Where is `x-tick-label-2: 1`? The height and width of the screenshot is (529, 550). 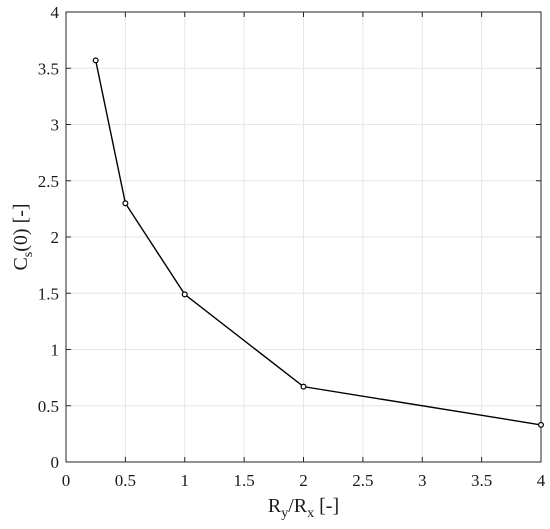 x-tick-label-2: 1 is located at coordinates (185, 480).